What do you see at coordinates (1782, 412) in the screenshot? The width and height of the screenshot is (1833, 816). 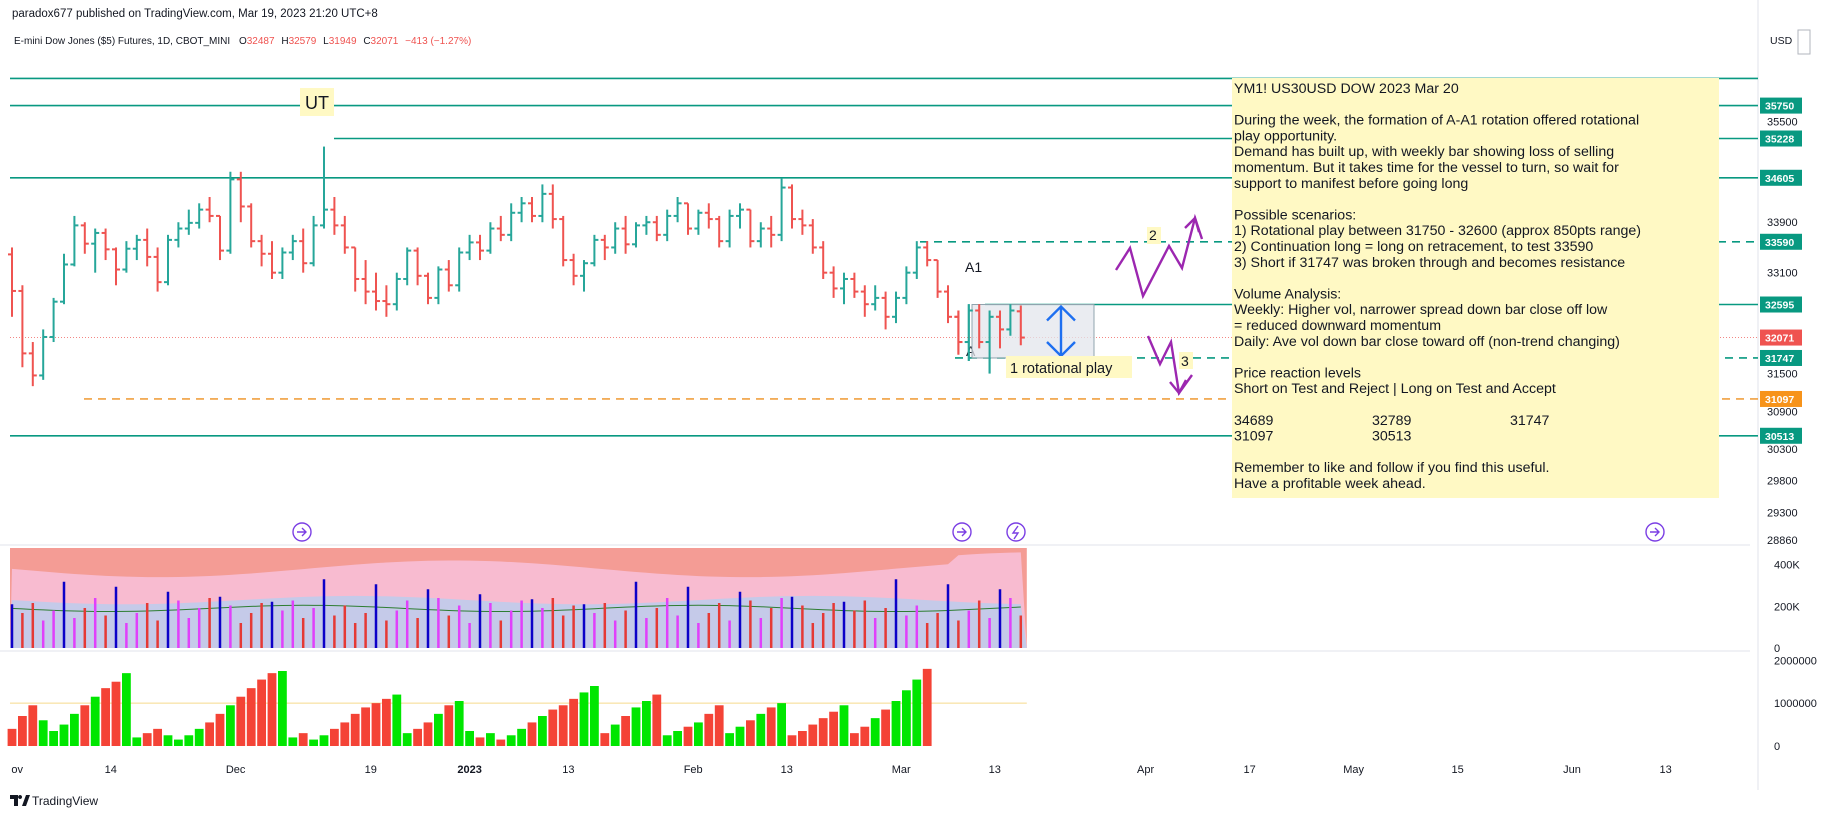 I see `price-tick-label: 30900` at bounding box center [1782, 412].